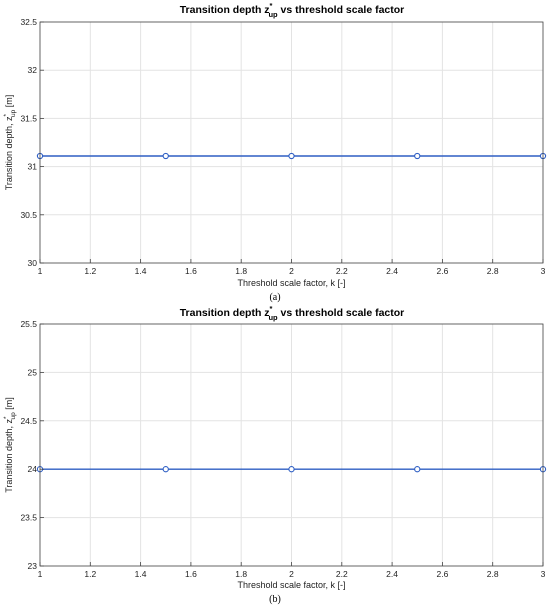 The image size is (550, 606). What do you see at coordinates (275, 599) in the screenshot?
I see `figure-caption: (b)` at bounding box center [275, 599].